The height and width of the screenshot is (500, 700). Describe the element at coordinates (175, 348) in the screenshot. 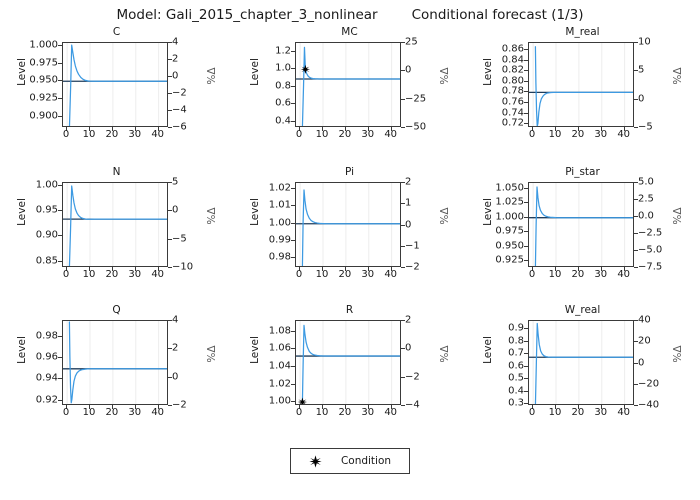

I see `tick-label: 2` at that location.